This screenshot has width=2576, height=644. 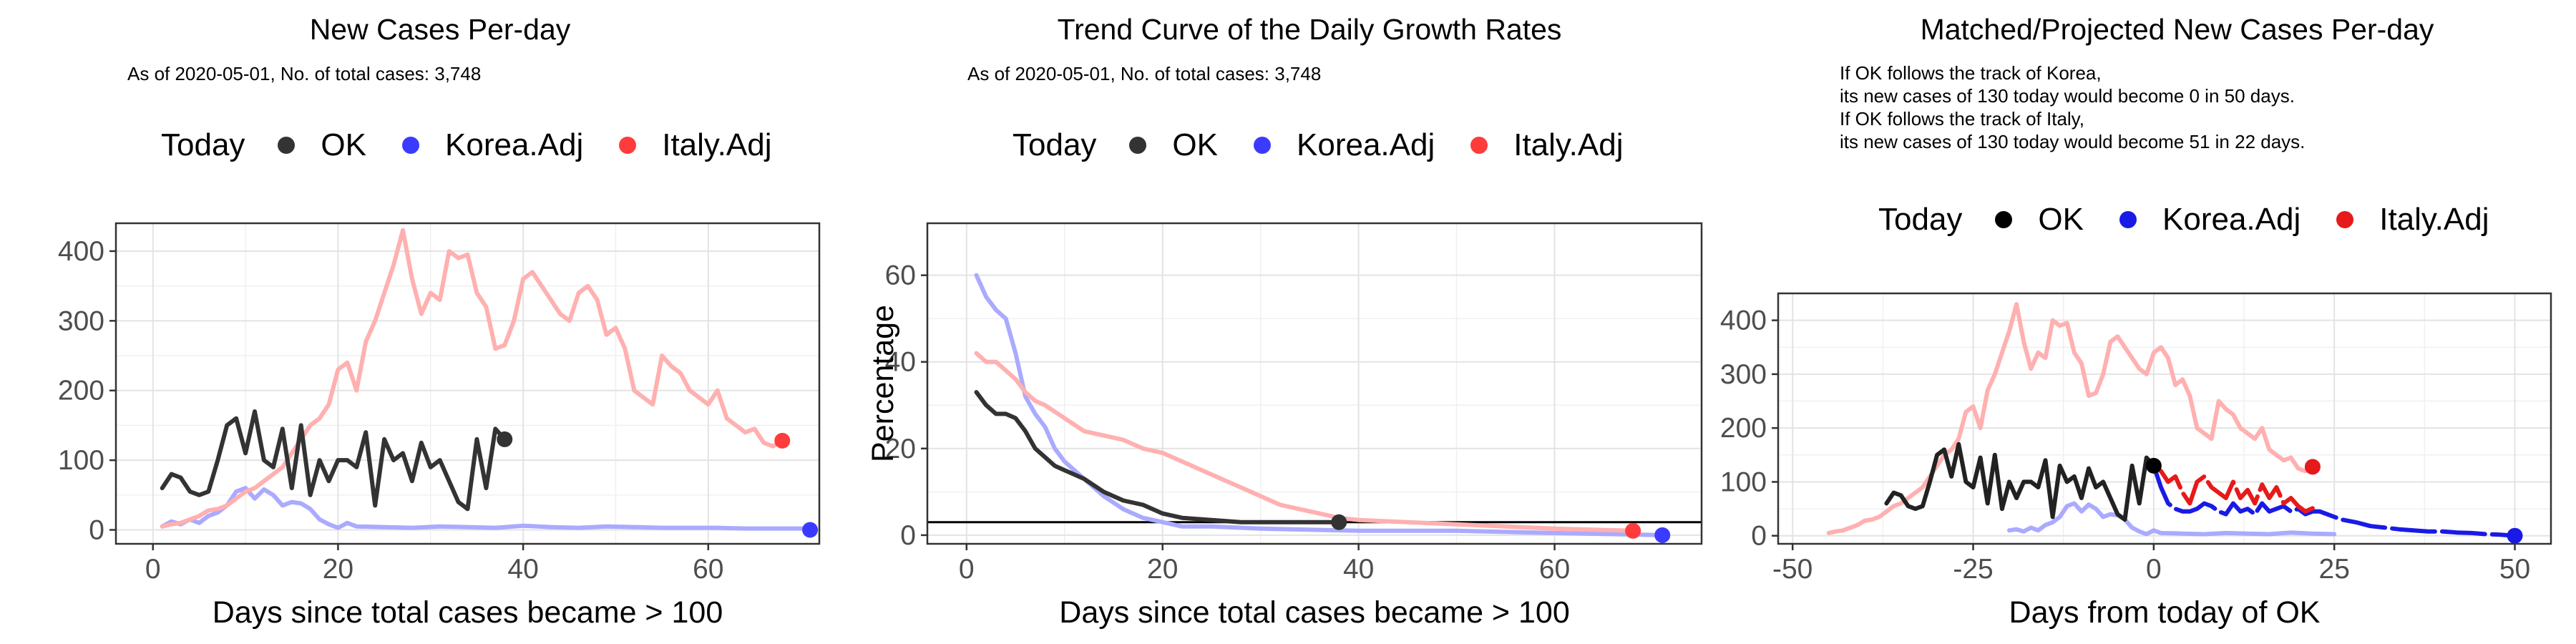 What do you see at coordinates (440, 29) in the screenshot?
I see `chart-title: New Cases Per-day` at bounding box center [440, 29].